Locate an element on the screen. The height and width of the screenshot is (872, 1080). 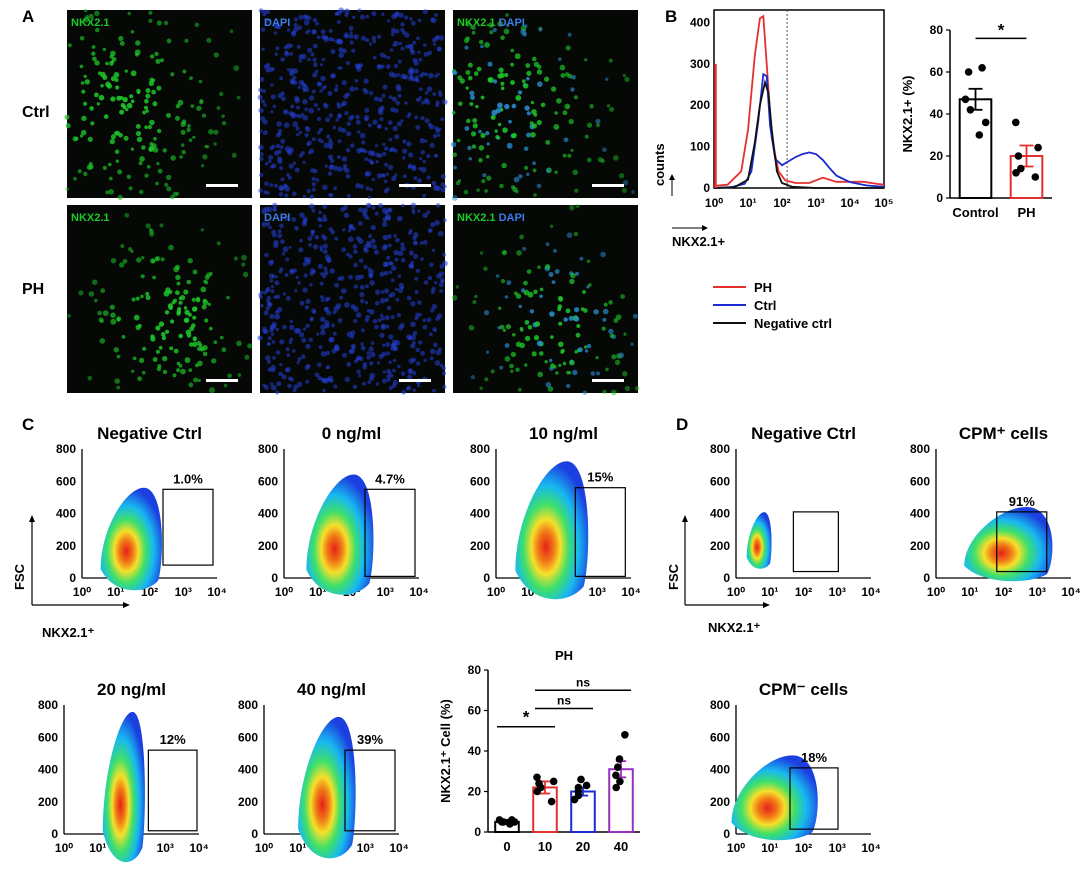
significance-label: ns is located at coordinates (583, 682).